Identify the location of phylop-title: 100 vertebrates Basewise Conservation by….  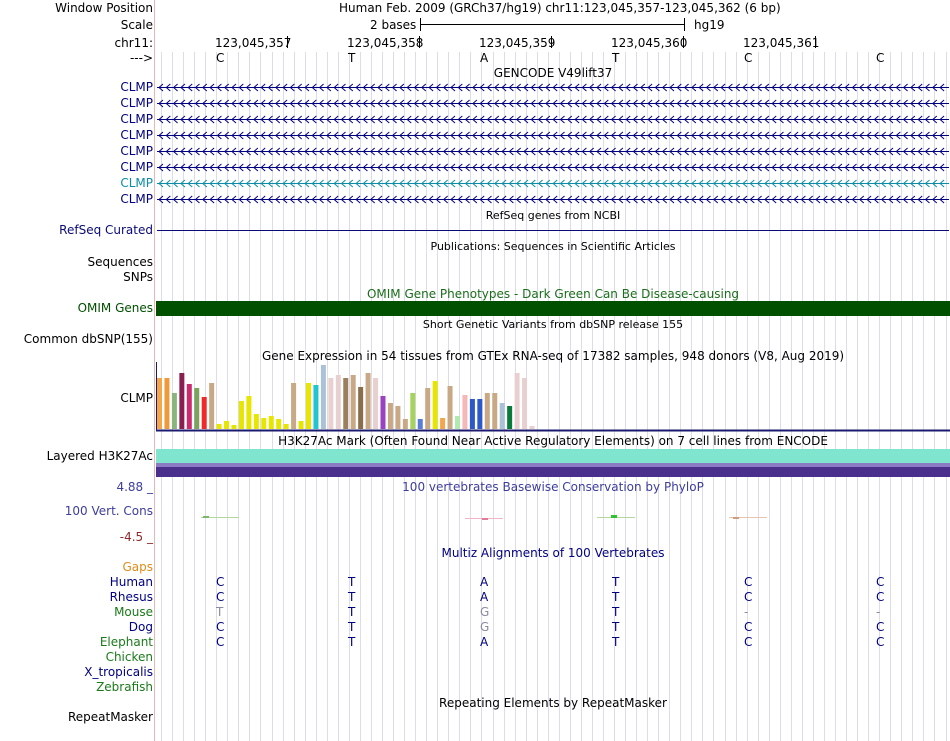
(553, 487).